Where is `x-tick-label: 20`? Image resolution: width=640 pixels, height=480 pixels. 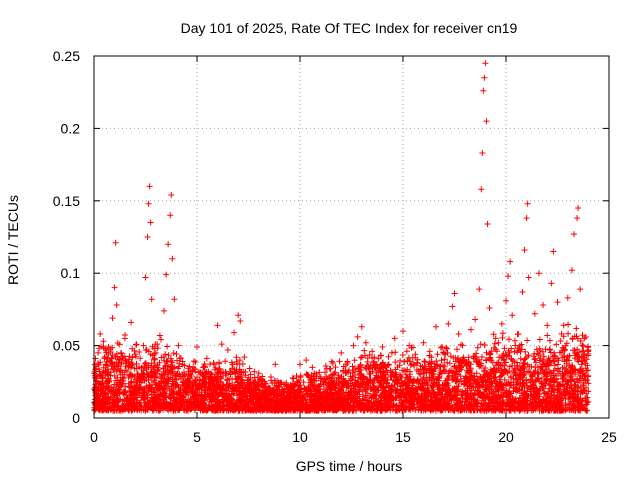
x-tick-label: 20 is located at coordinates (506, 437).